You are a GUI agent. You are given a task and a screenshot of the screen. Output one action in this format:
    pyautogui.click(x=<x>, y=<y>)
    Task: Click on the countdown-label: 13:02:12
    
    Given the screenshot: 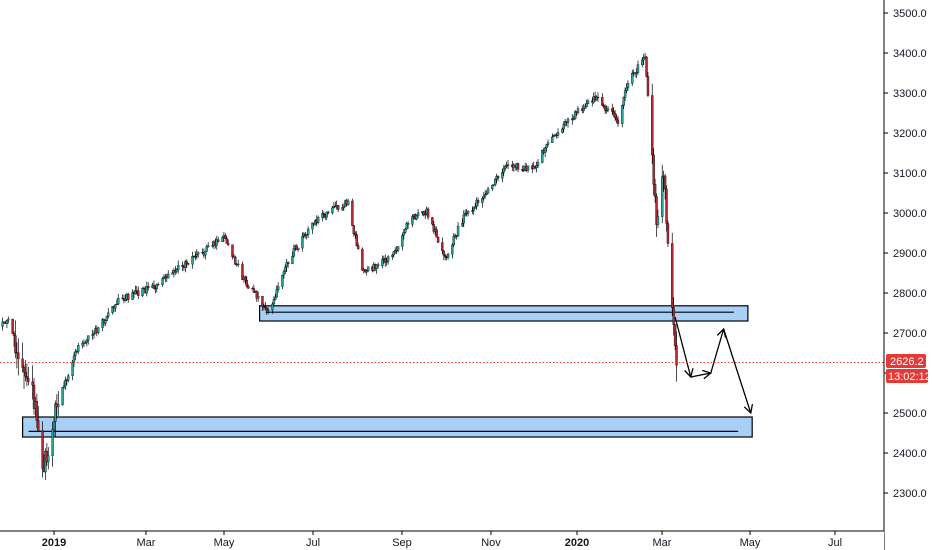 What is the action you would take?
    pyautogui.click(x=909, y=377)
    